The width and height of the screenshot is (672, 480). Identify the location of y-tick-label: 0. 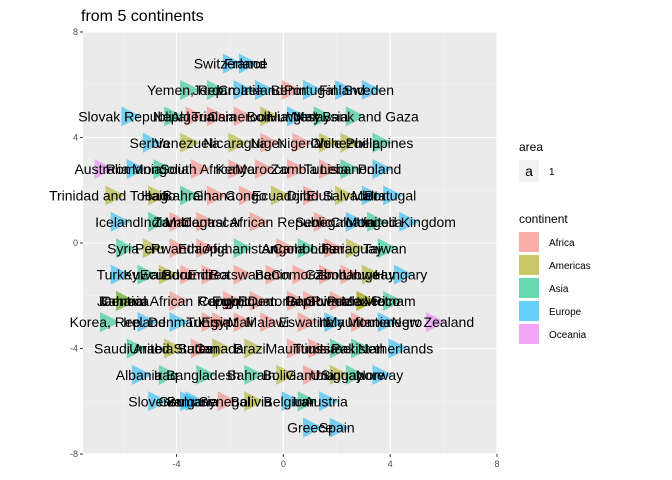
(75, 243).